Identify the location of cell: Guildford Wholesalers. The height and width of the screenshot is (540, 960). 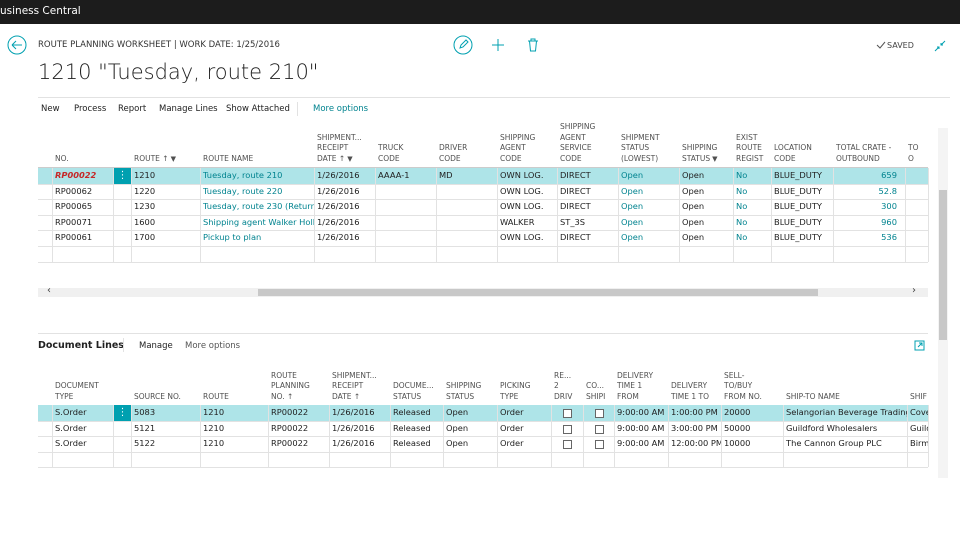
(832, 427).